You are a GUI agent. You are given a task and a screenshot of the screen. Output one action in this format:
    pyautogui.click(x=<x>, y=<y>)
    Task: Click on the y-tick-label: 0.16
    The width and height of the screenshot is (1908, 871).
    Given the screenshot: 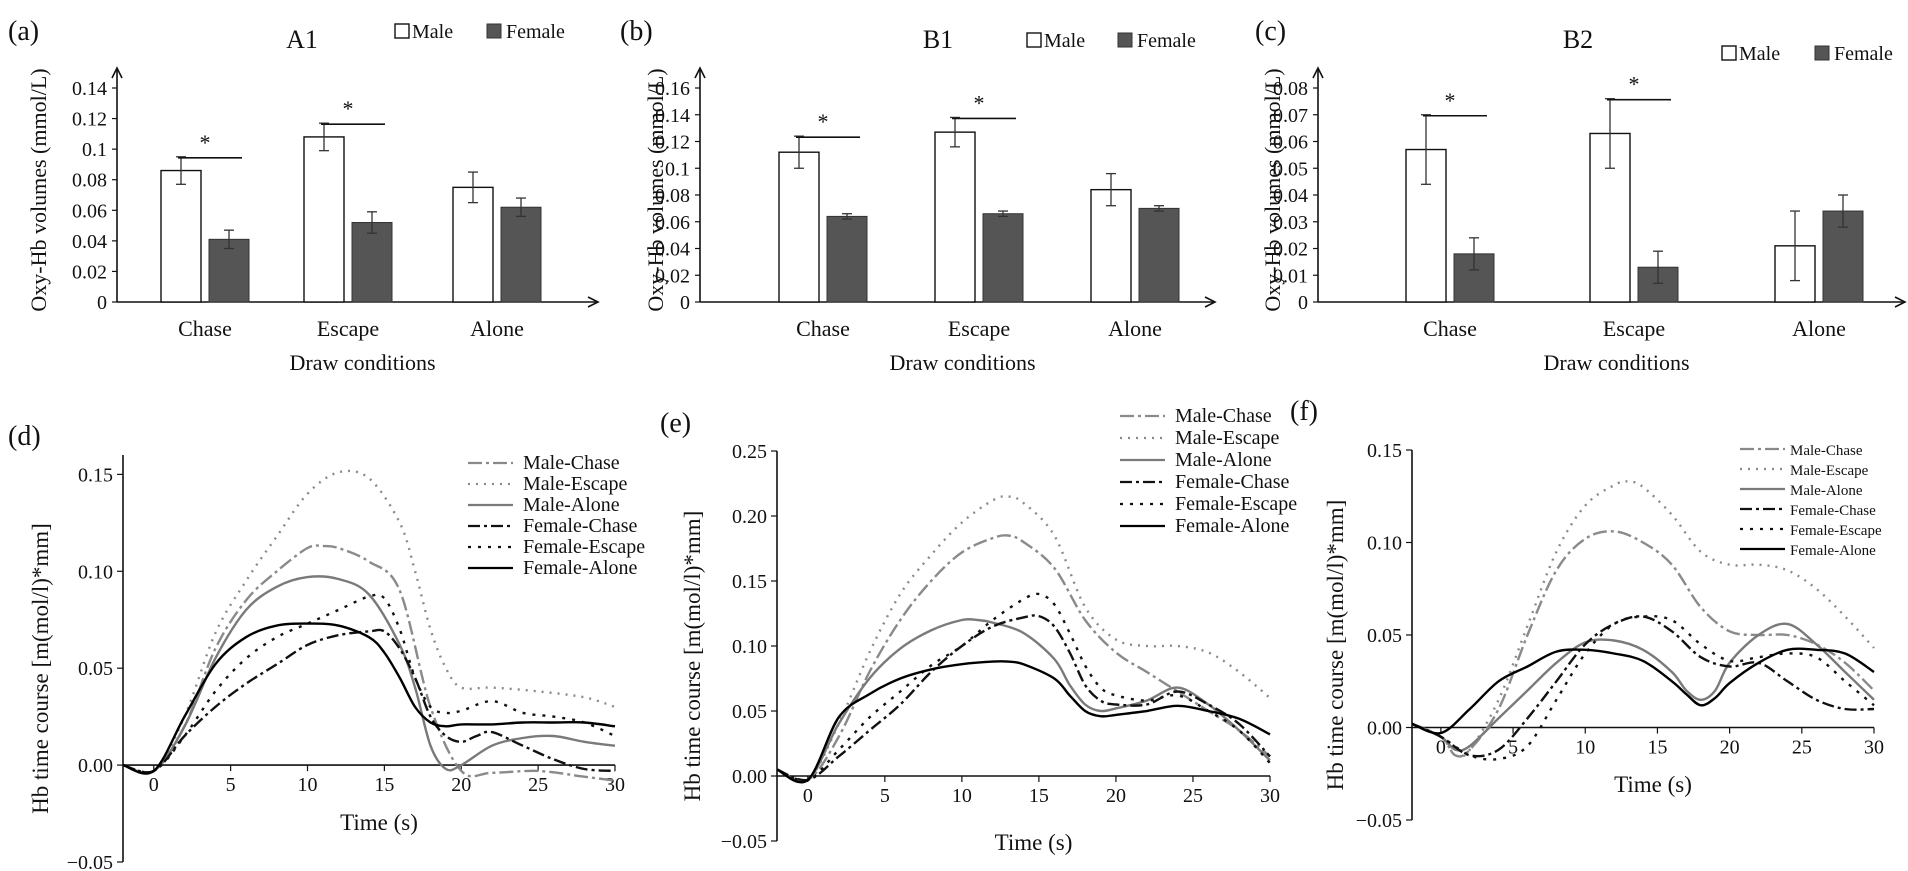 What is the action you would take?
    pyautogui.click(x=672, y=89)
    